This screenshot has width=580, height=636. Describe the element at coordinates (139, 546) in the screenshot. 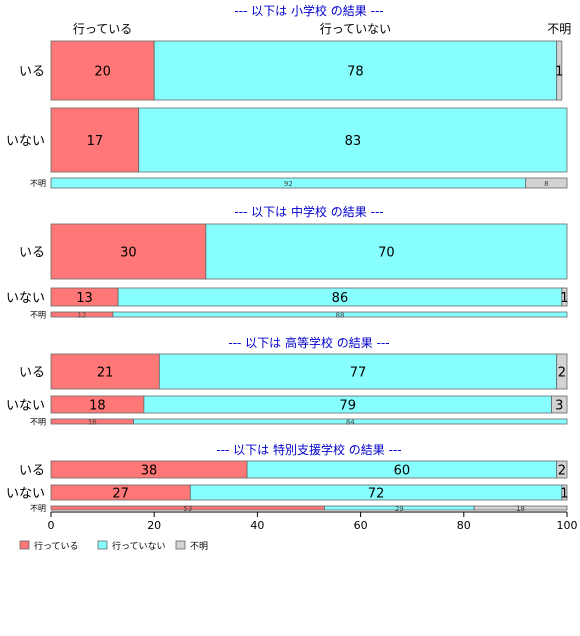

I see `legend-label: 行っていない` at that location.